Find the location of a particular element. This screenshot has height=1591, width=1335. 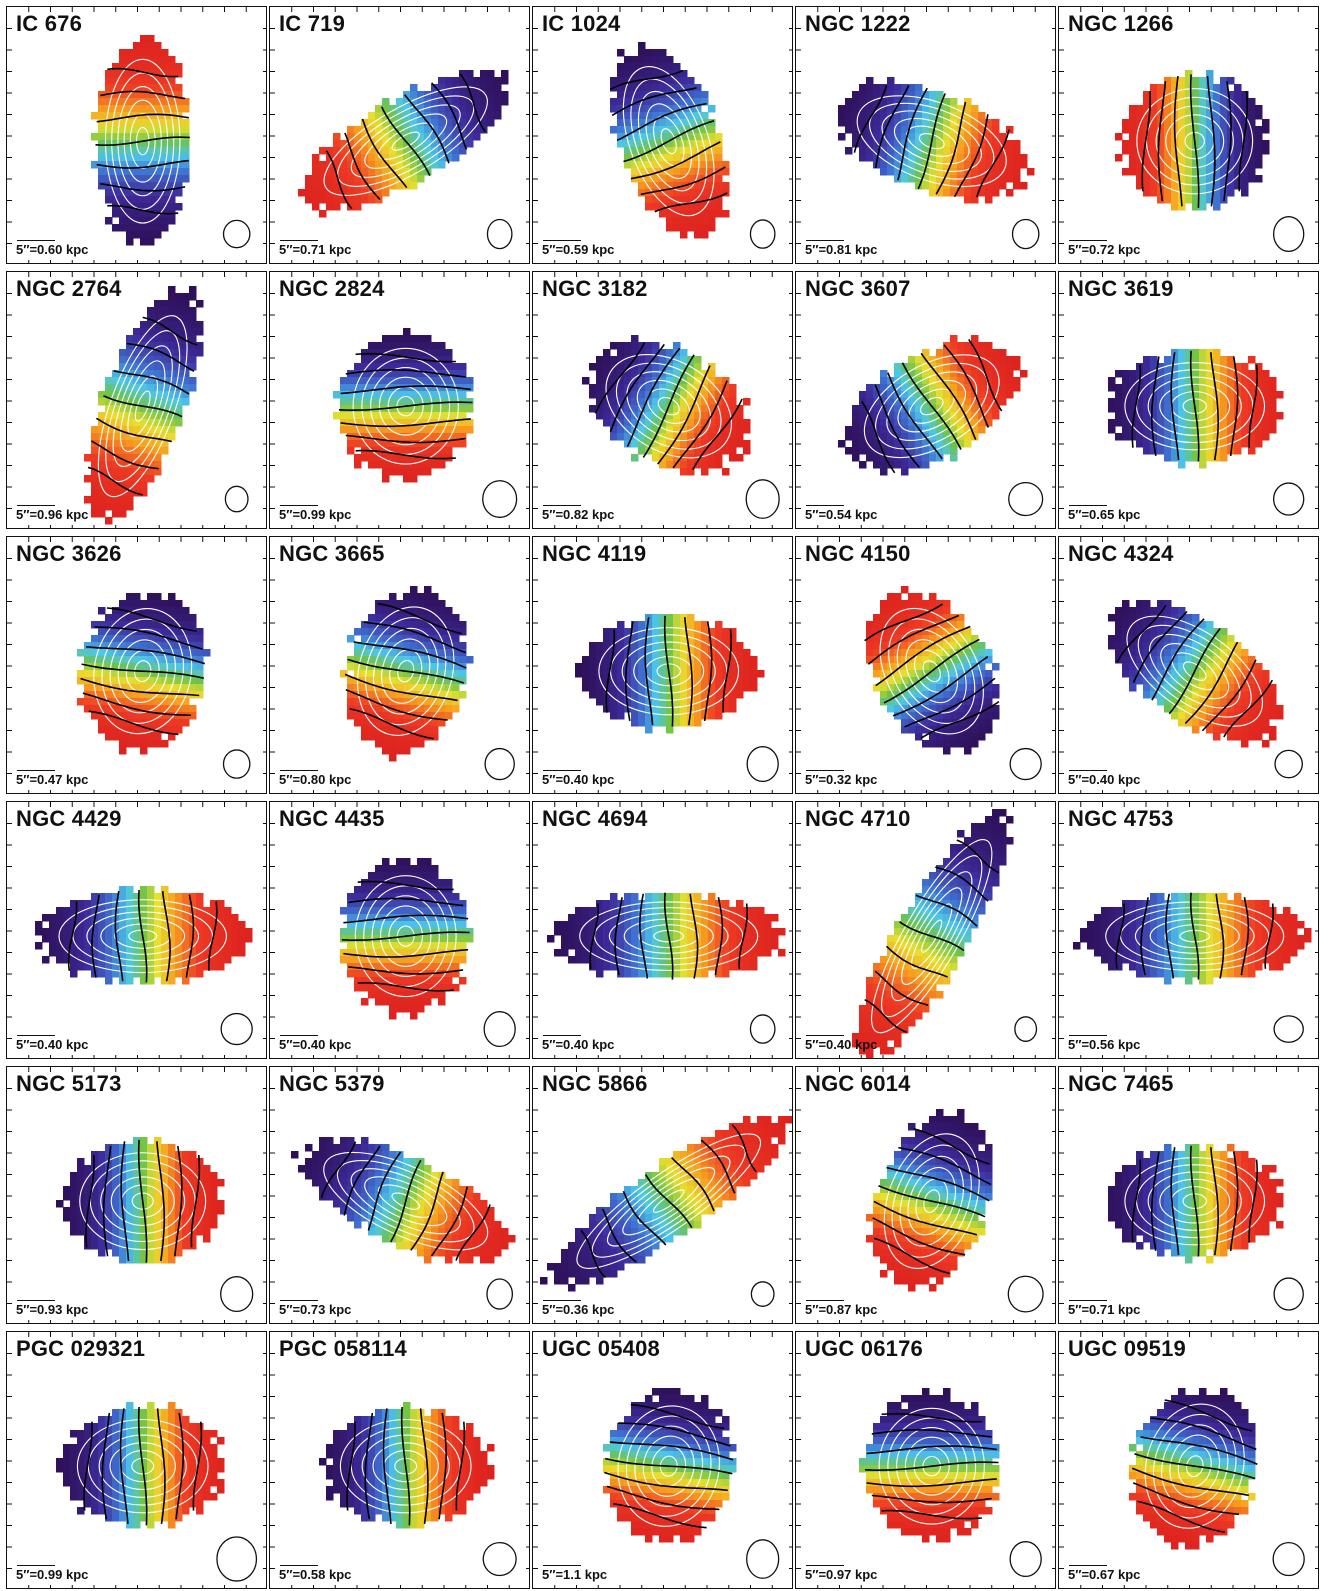

galaxy-panel: NGC 1222 5″=0.81 kpc is located at coordinates (925, 135).